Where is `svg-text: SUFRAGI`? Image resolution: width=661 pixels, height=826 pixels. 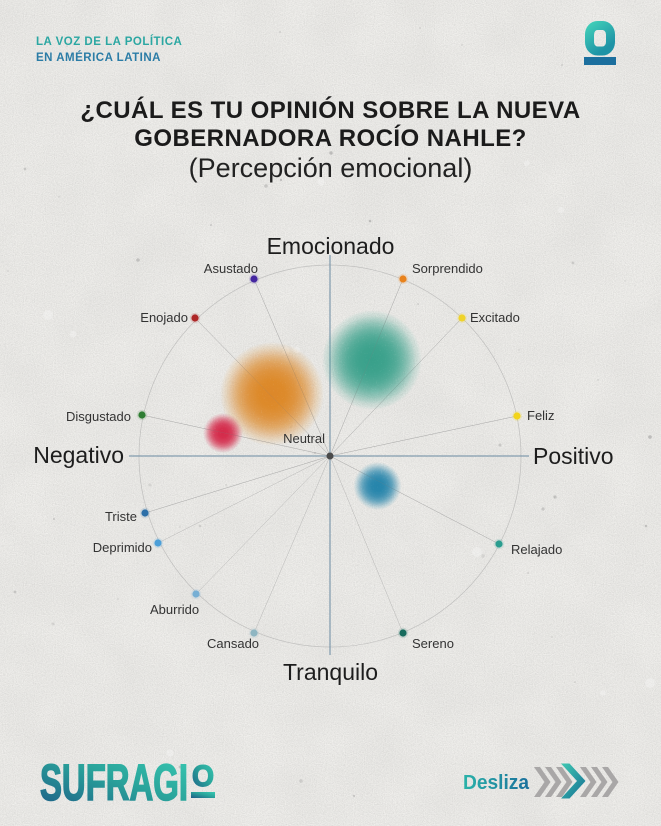 svg-text: SUFRAGI is located at coordinates (114, 782).